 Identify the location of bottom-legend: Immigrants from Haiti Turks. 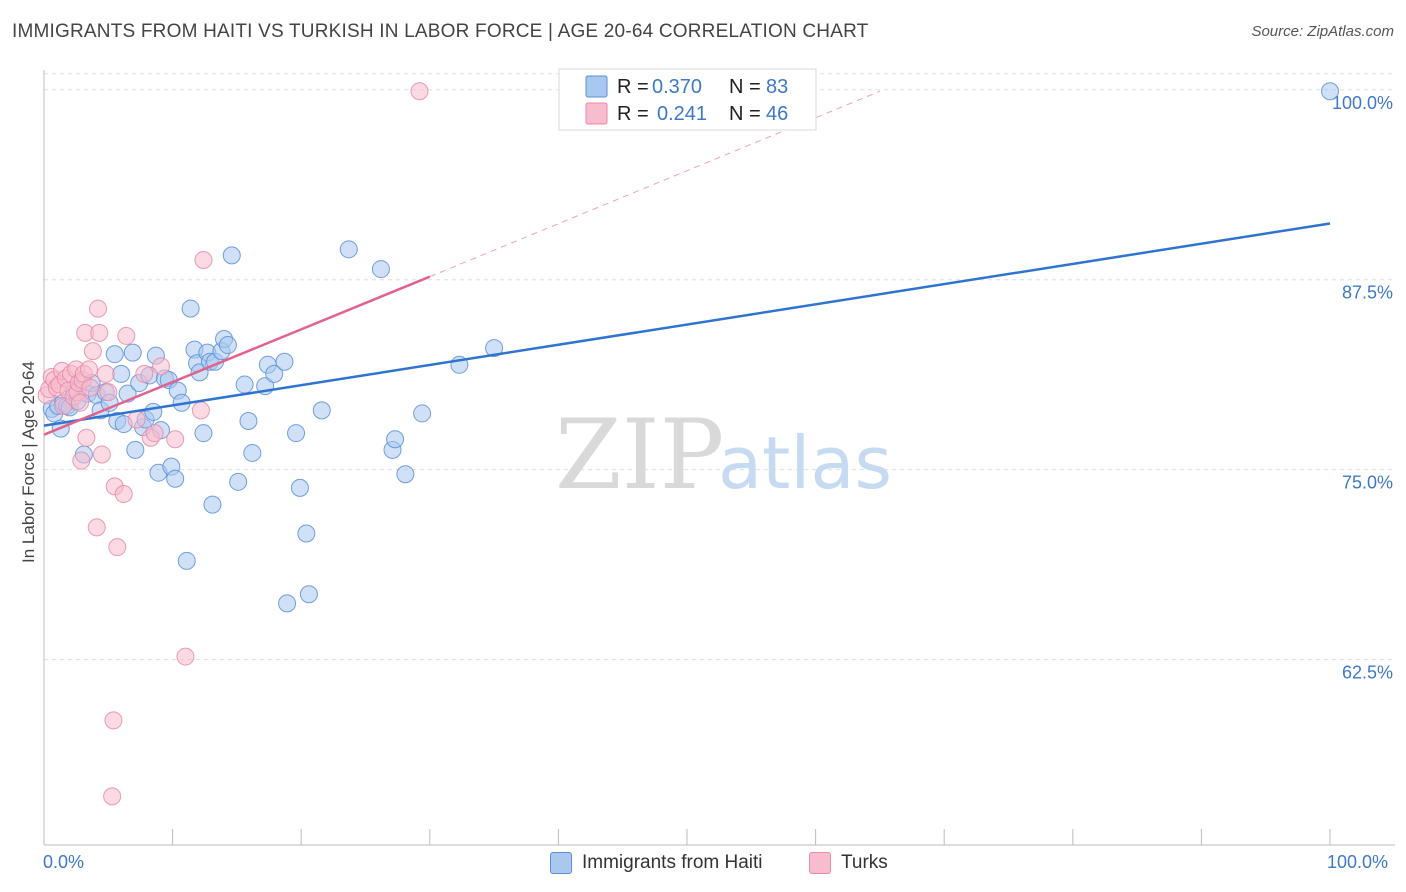
(703, 865).